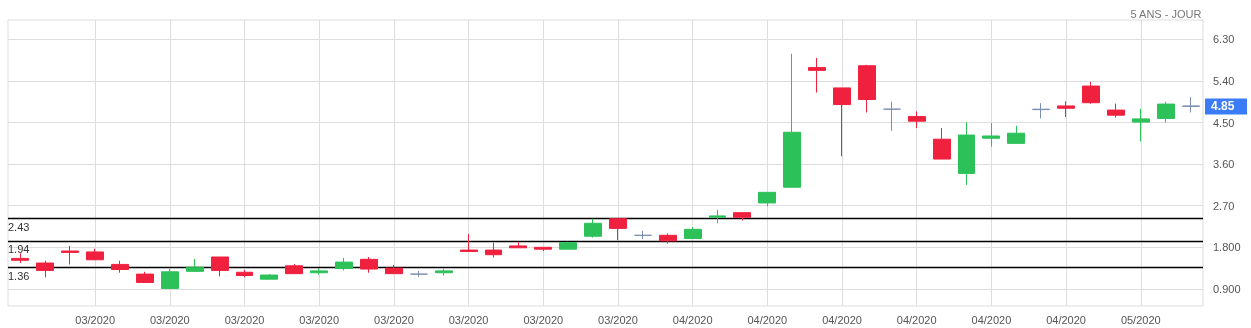 The image size is (1251, 328). I want to click on x-tick-label: 05/2020, so click(1140, 319).